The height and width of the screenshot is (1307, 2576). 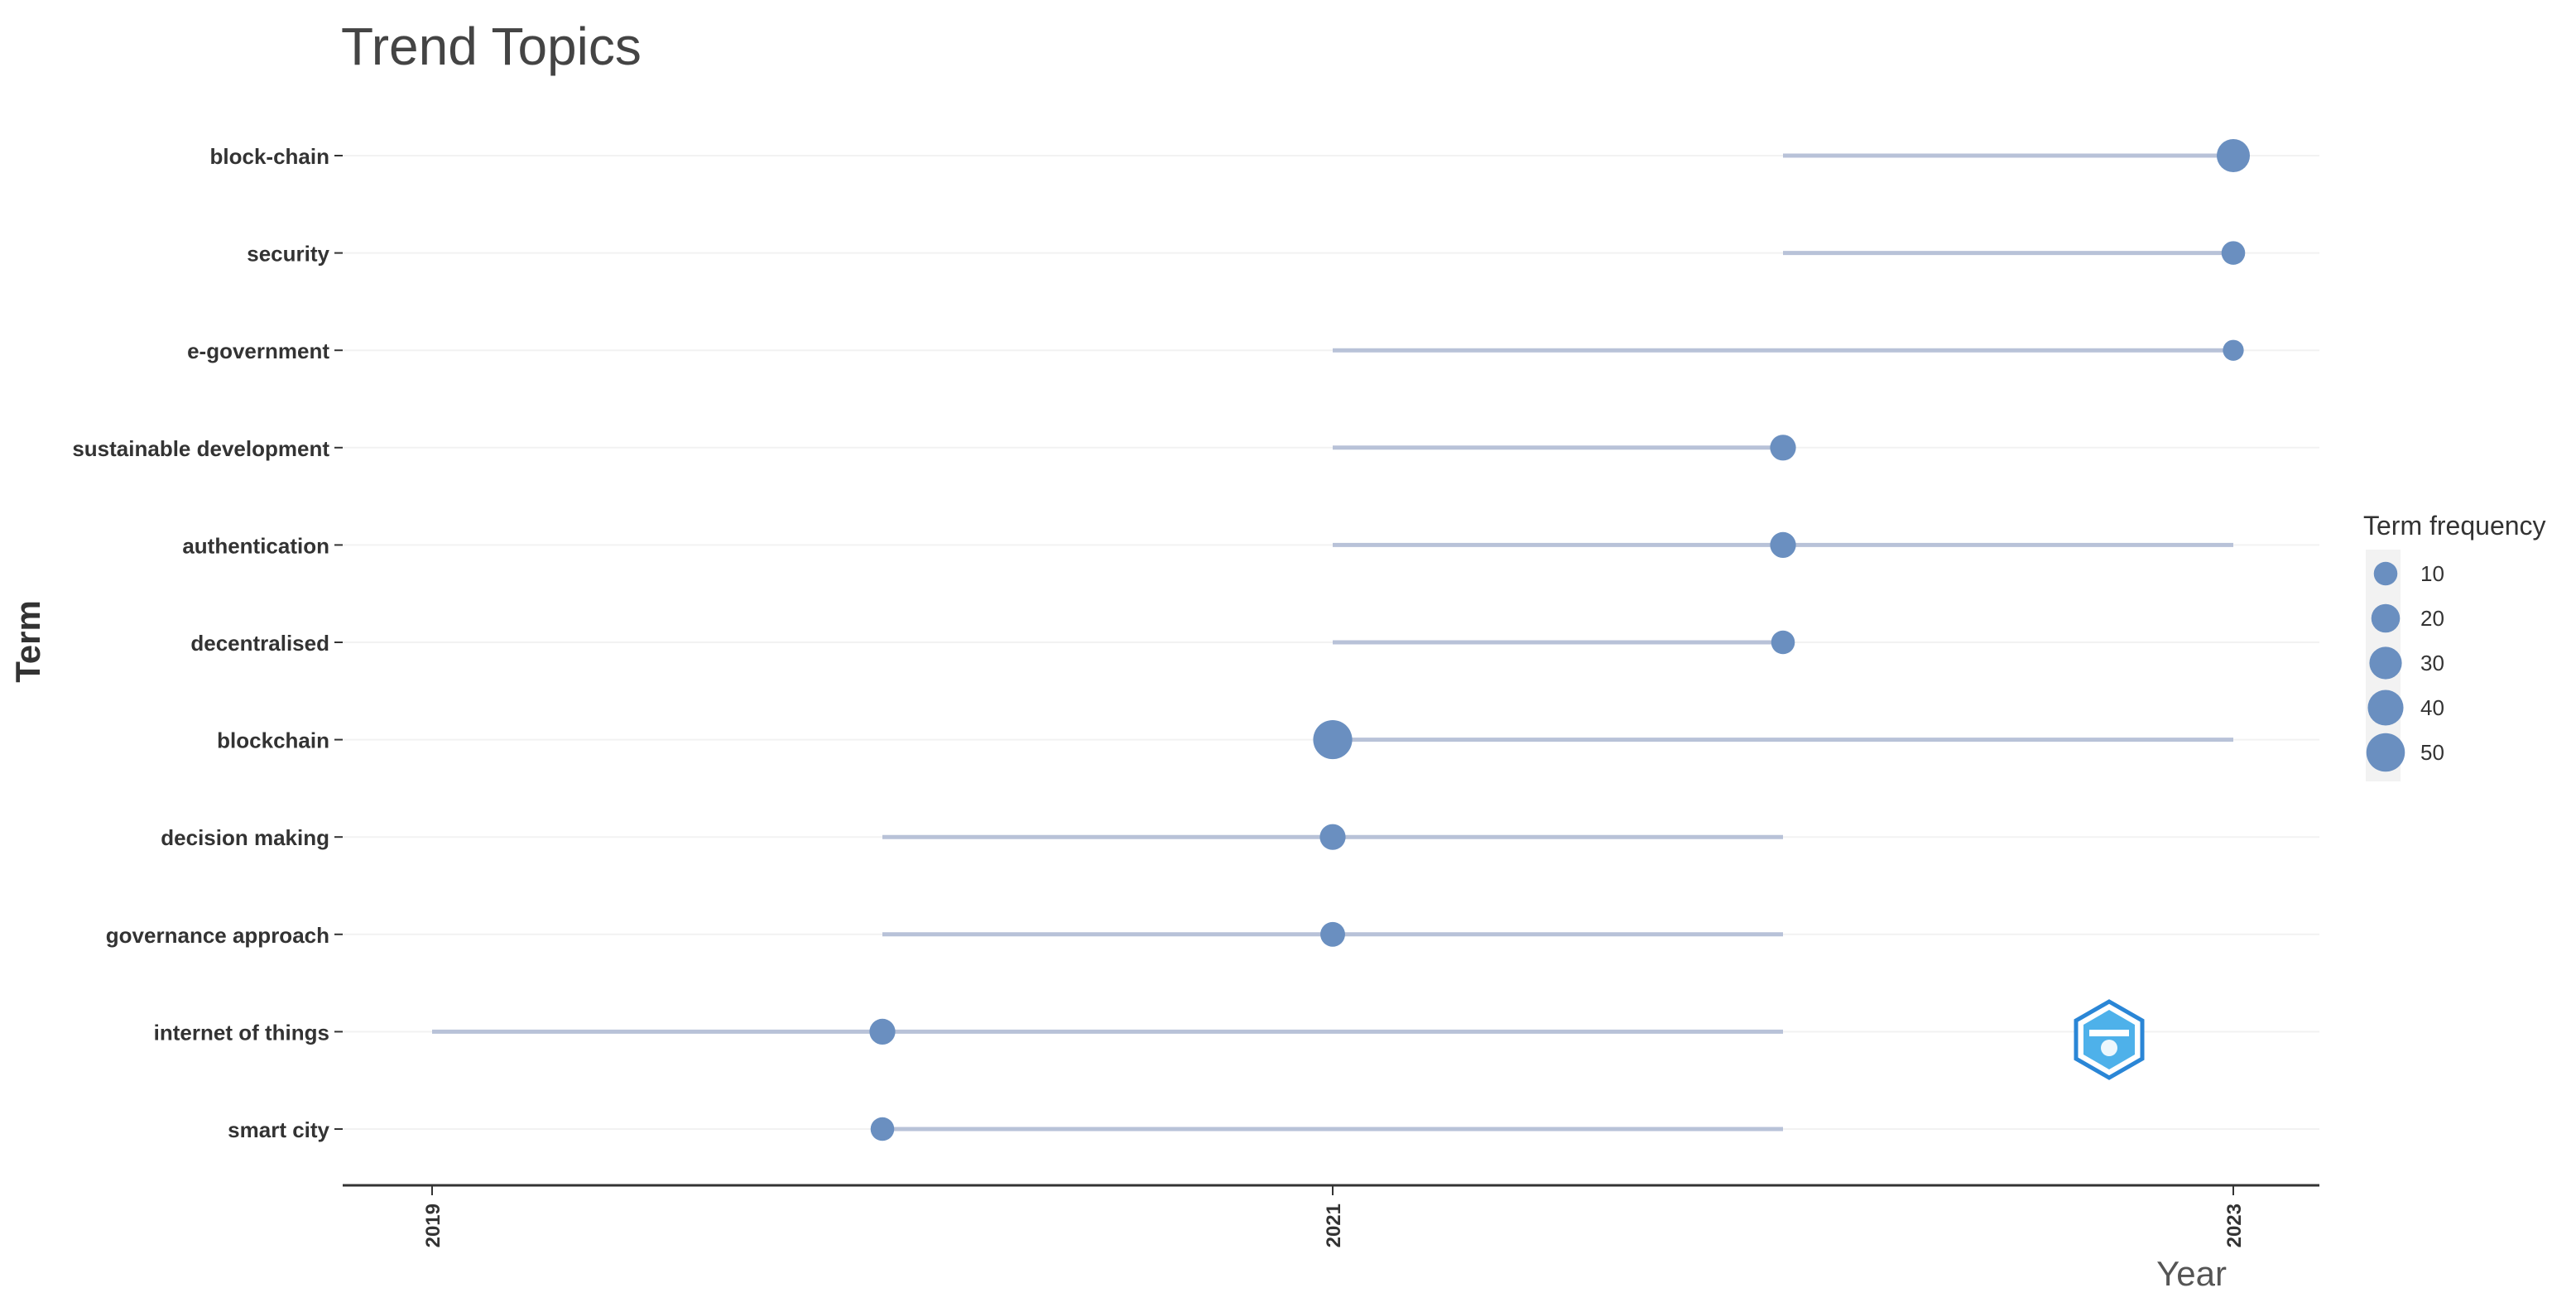 What do you see at coordinates (433, 1225) in the screenshot?
I see `x-tick-label: 2019` at bounding box center [433, 1225].